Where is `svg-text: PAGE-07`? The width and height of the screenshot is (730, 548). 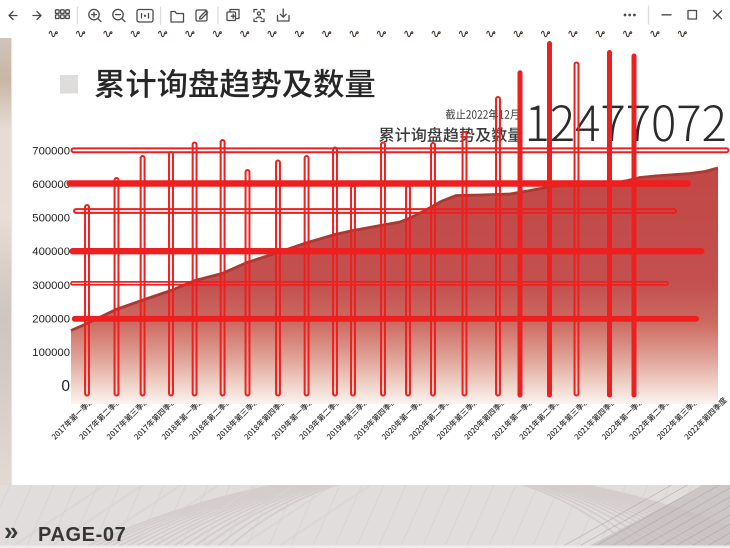 svg-text: PAGE-07 is located at coordinates (82, 535).